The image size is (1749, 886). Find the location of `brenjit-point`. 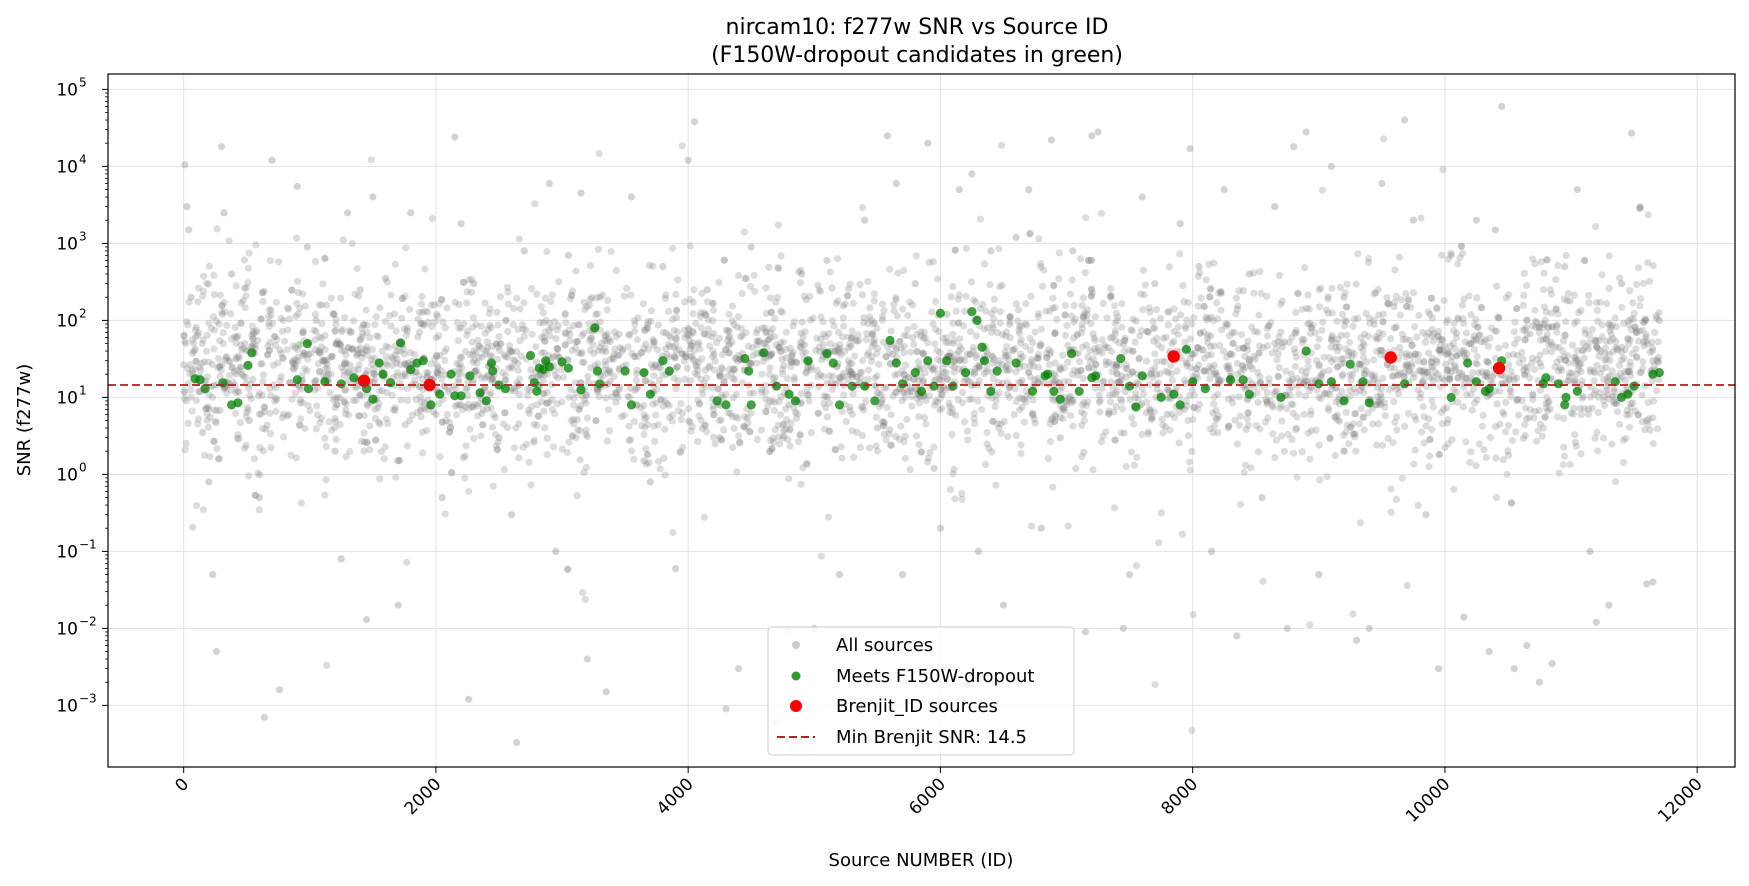

brenjit-point is located at coordinates (1499, 368).